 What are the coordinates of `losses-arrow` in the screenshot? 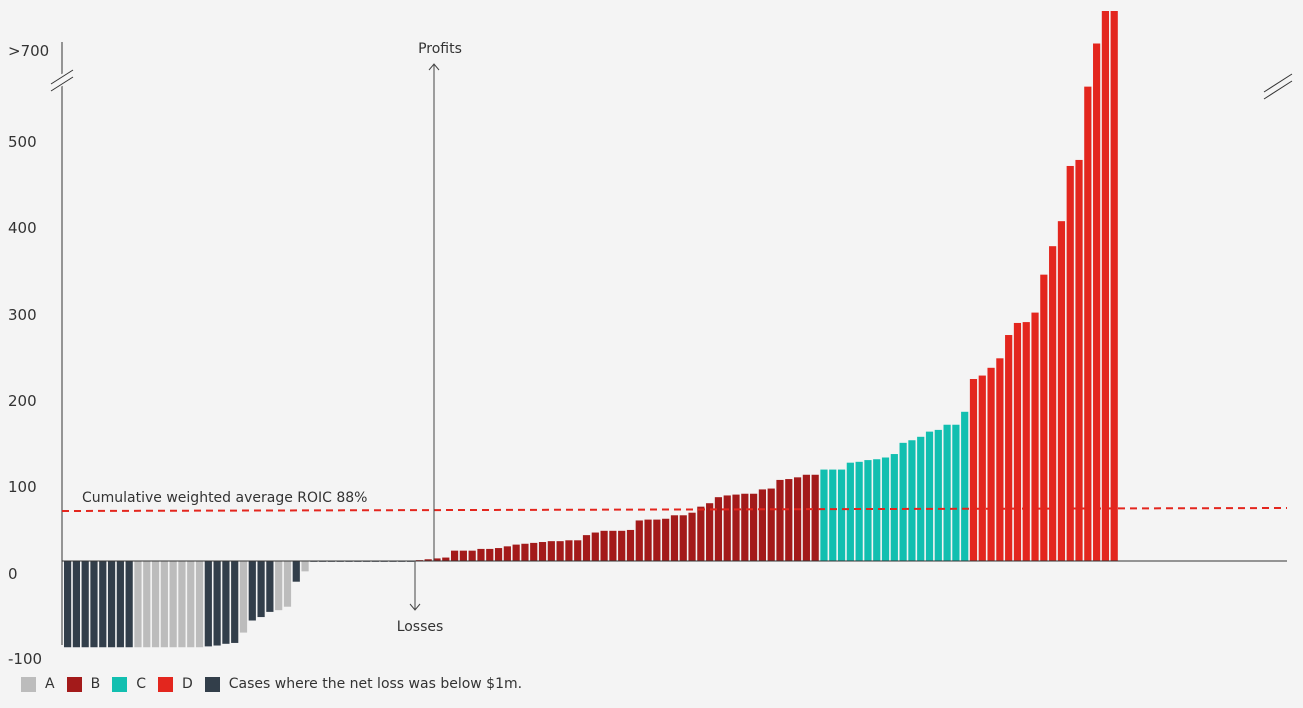 It's located at (415, 586).